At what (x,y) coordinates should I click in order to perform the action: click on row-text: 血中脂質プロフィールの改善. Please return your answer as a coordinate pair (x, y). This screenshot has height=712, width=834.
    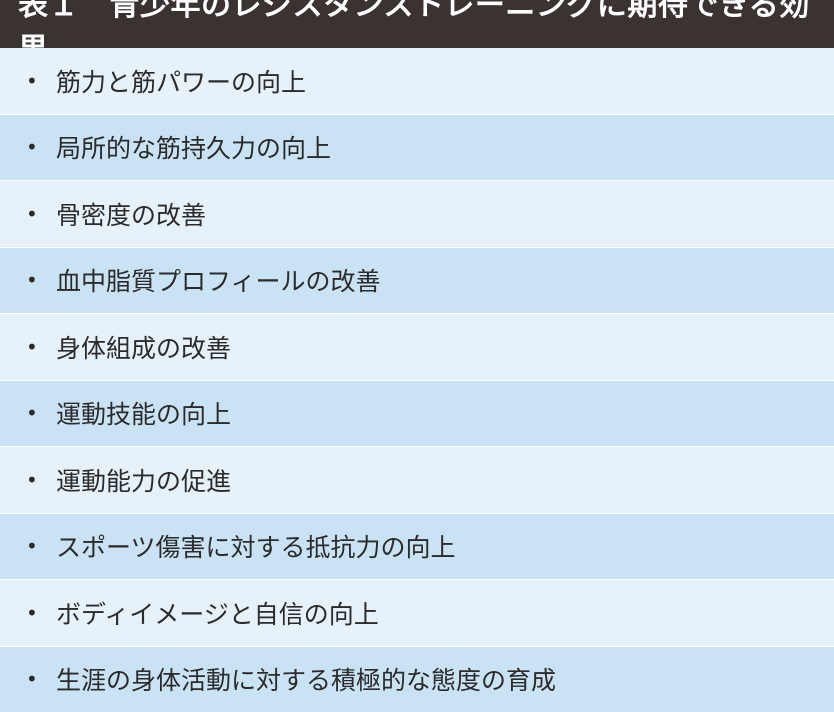
    Looking at the image, I should click on (218, 282).